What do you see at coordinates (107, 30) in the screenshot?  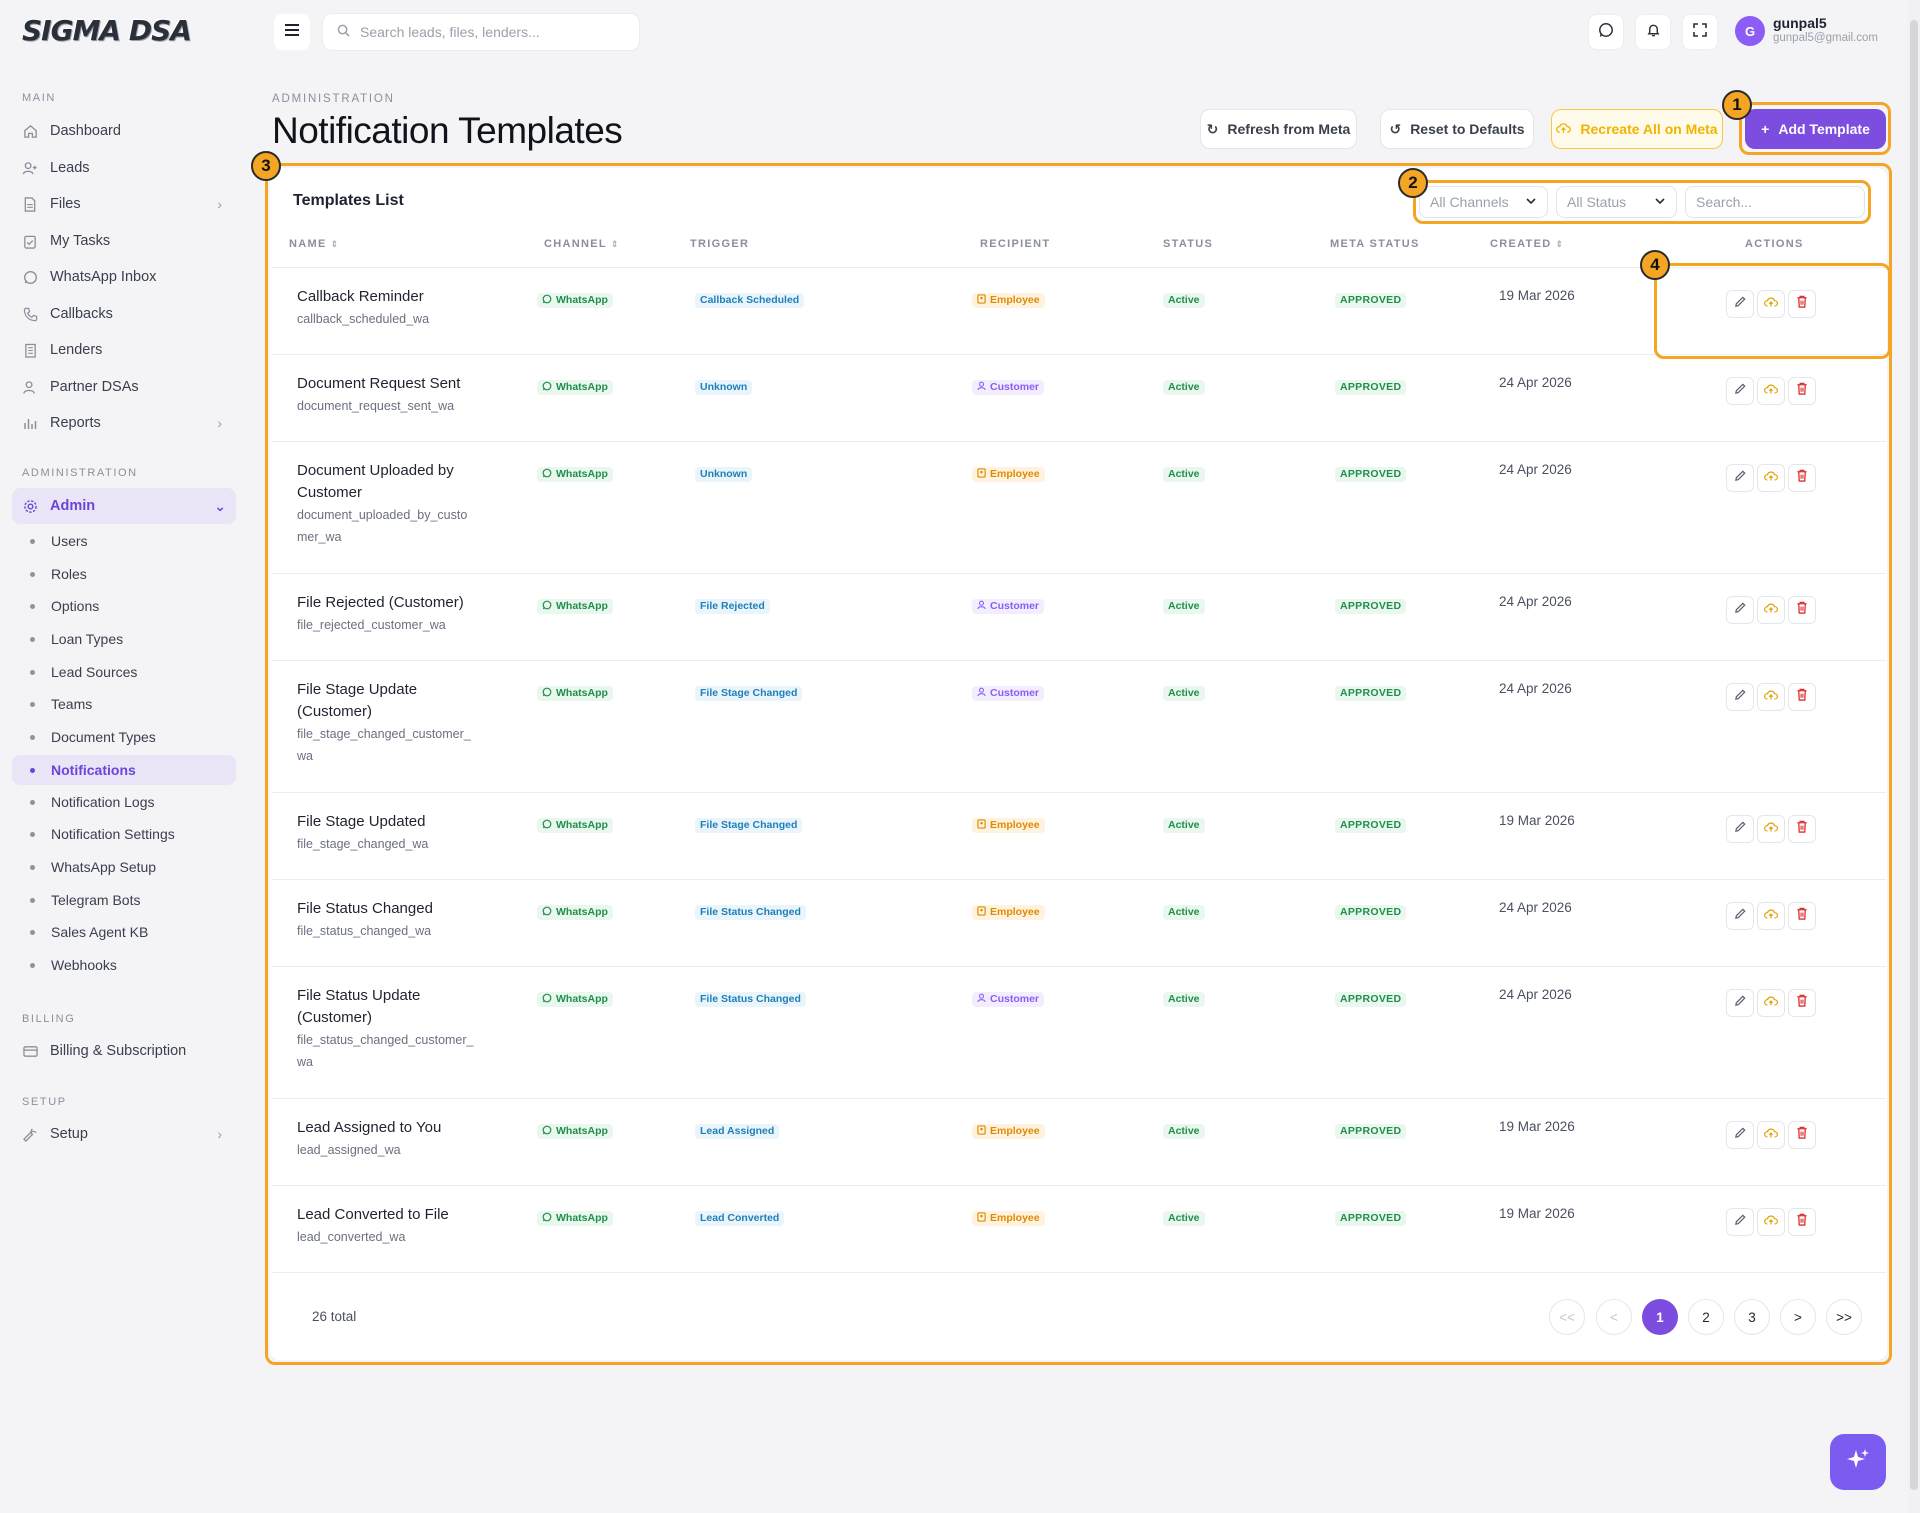 I see `app-logo: SIGMA DSA` at bounding box center [107, 30].